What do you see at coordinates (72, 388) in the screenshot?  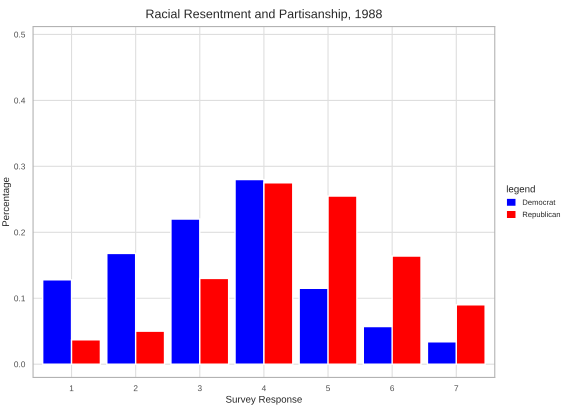 I see `x-tick-label: 1` at bounding box center [72, 388].